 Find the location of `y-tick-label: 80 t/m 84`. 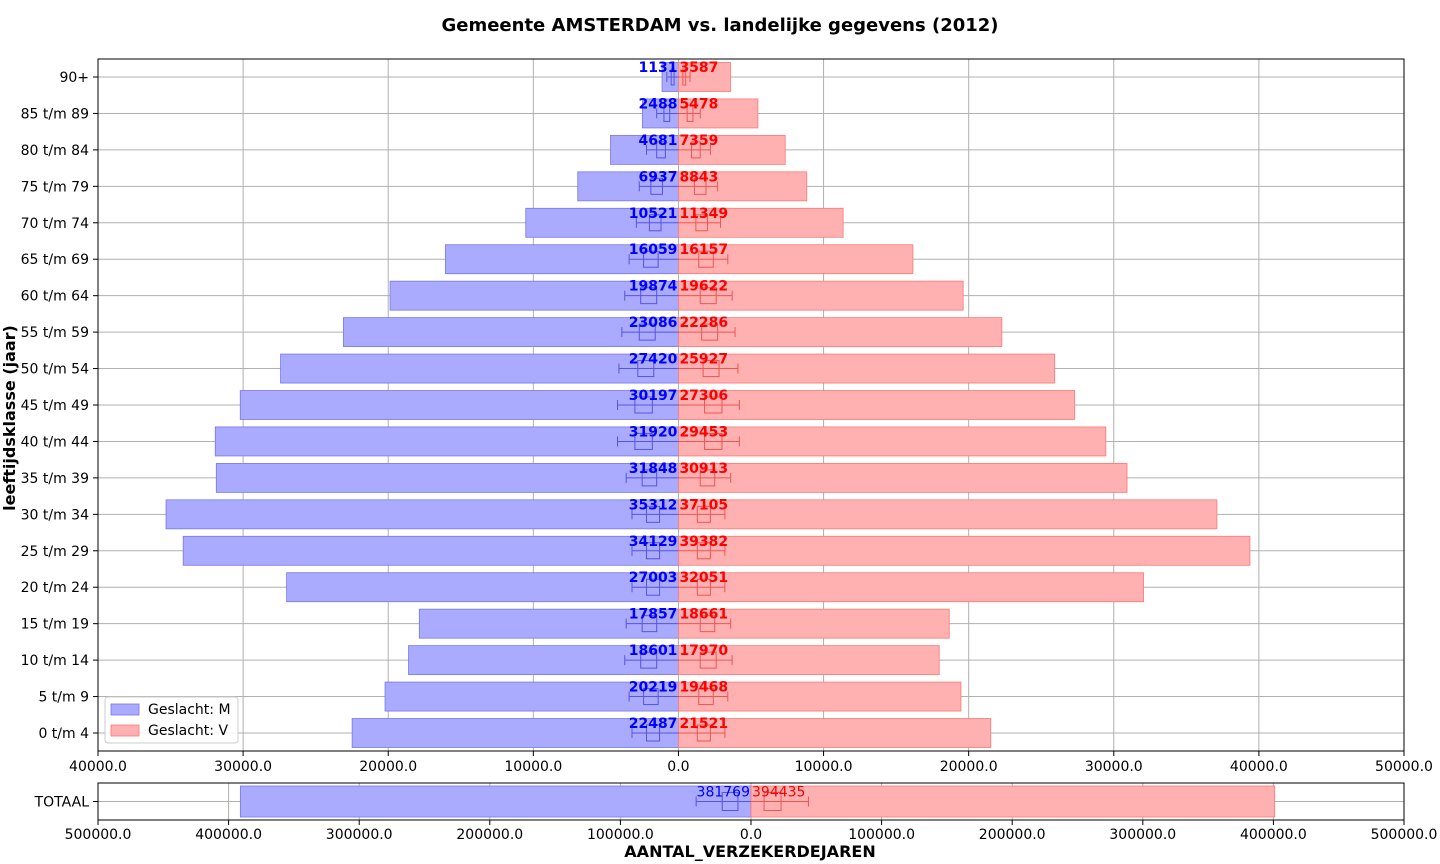

y-tick-label: 80 t/m 84 is located at coordinates (55, 151).